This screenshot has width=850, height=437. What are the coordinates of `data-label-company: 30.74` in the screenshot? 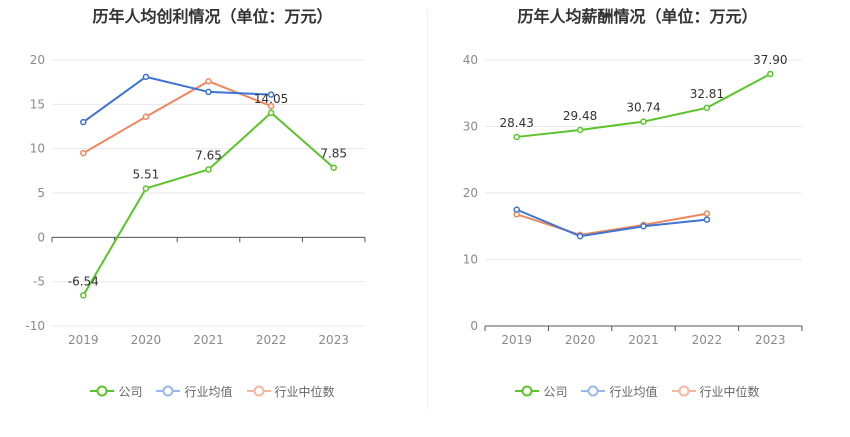 It's located at (643, 108).